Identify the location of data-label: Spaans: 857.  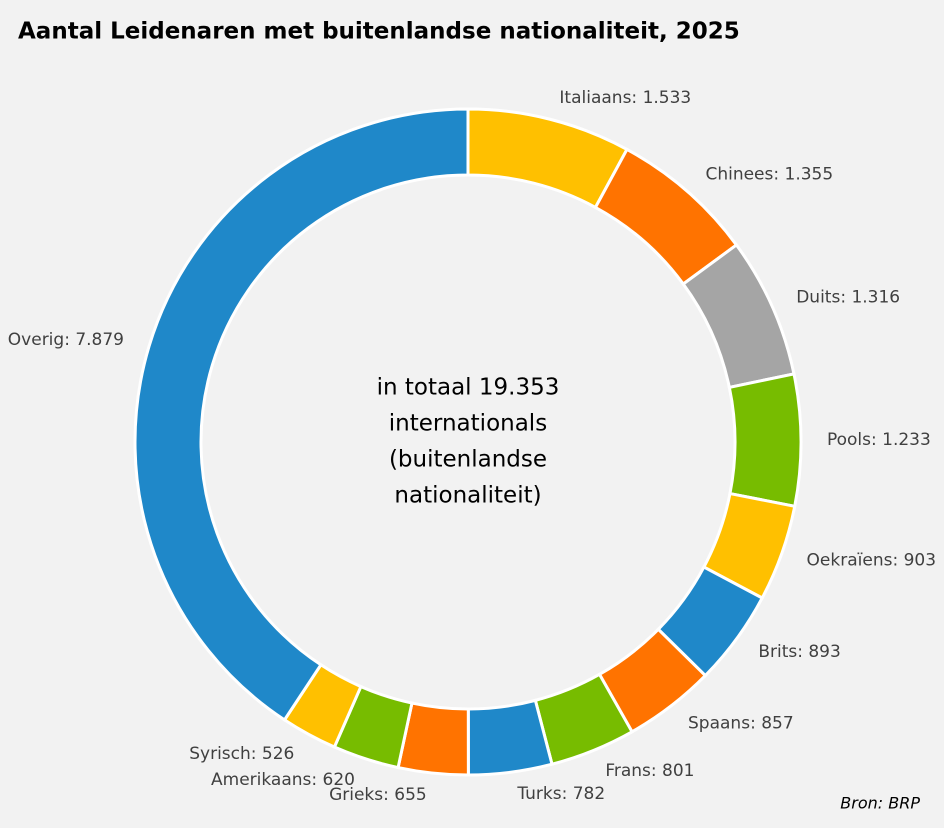
(741, 724).